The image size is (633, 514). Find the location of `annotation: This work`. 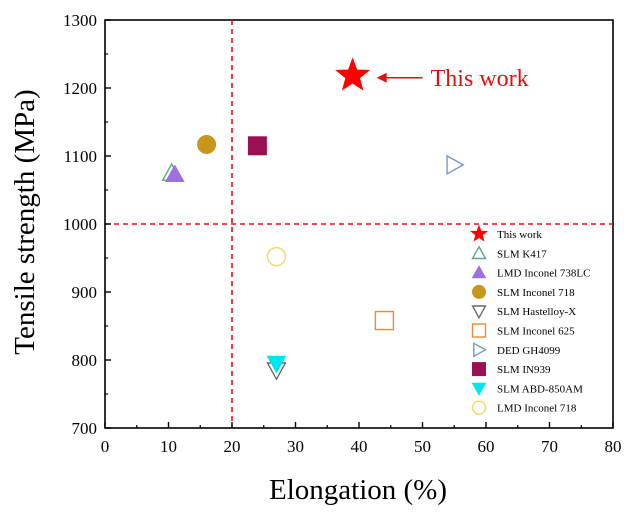

annotation: This work is located at coordinates (452, 79).